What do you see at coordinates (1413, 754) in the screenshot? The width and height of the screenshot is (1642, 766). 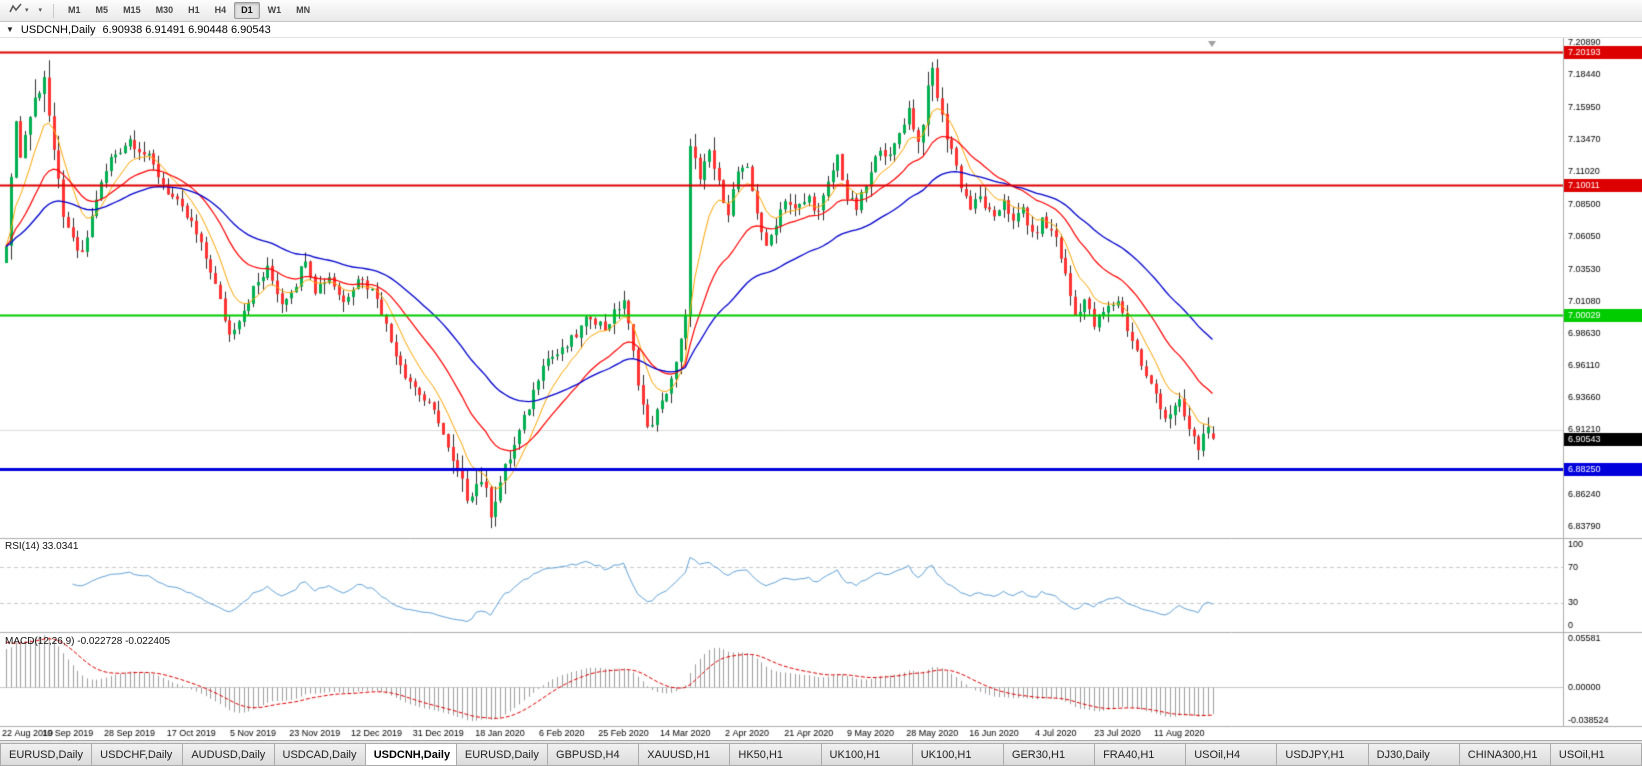 I see `tab-dj30-daily: DJ30,Daily` at bounding box center [1413, 754].